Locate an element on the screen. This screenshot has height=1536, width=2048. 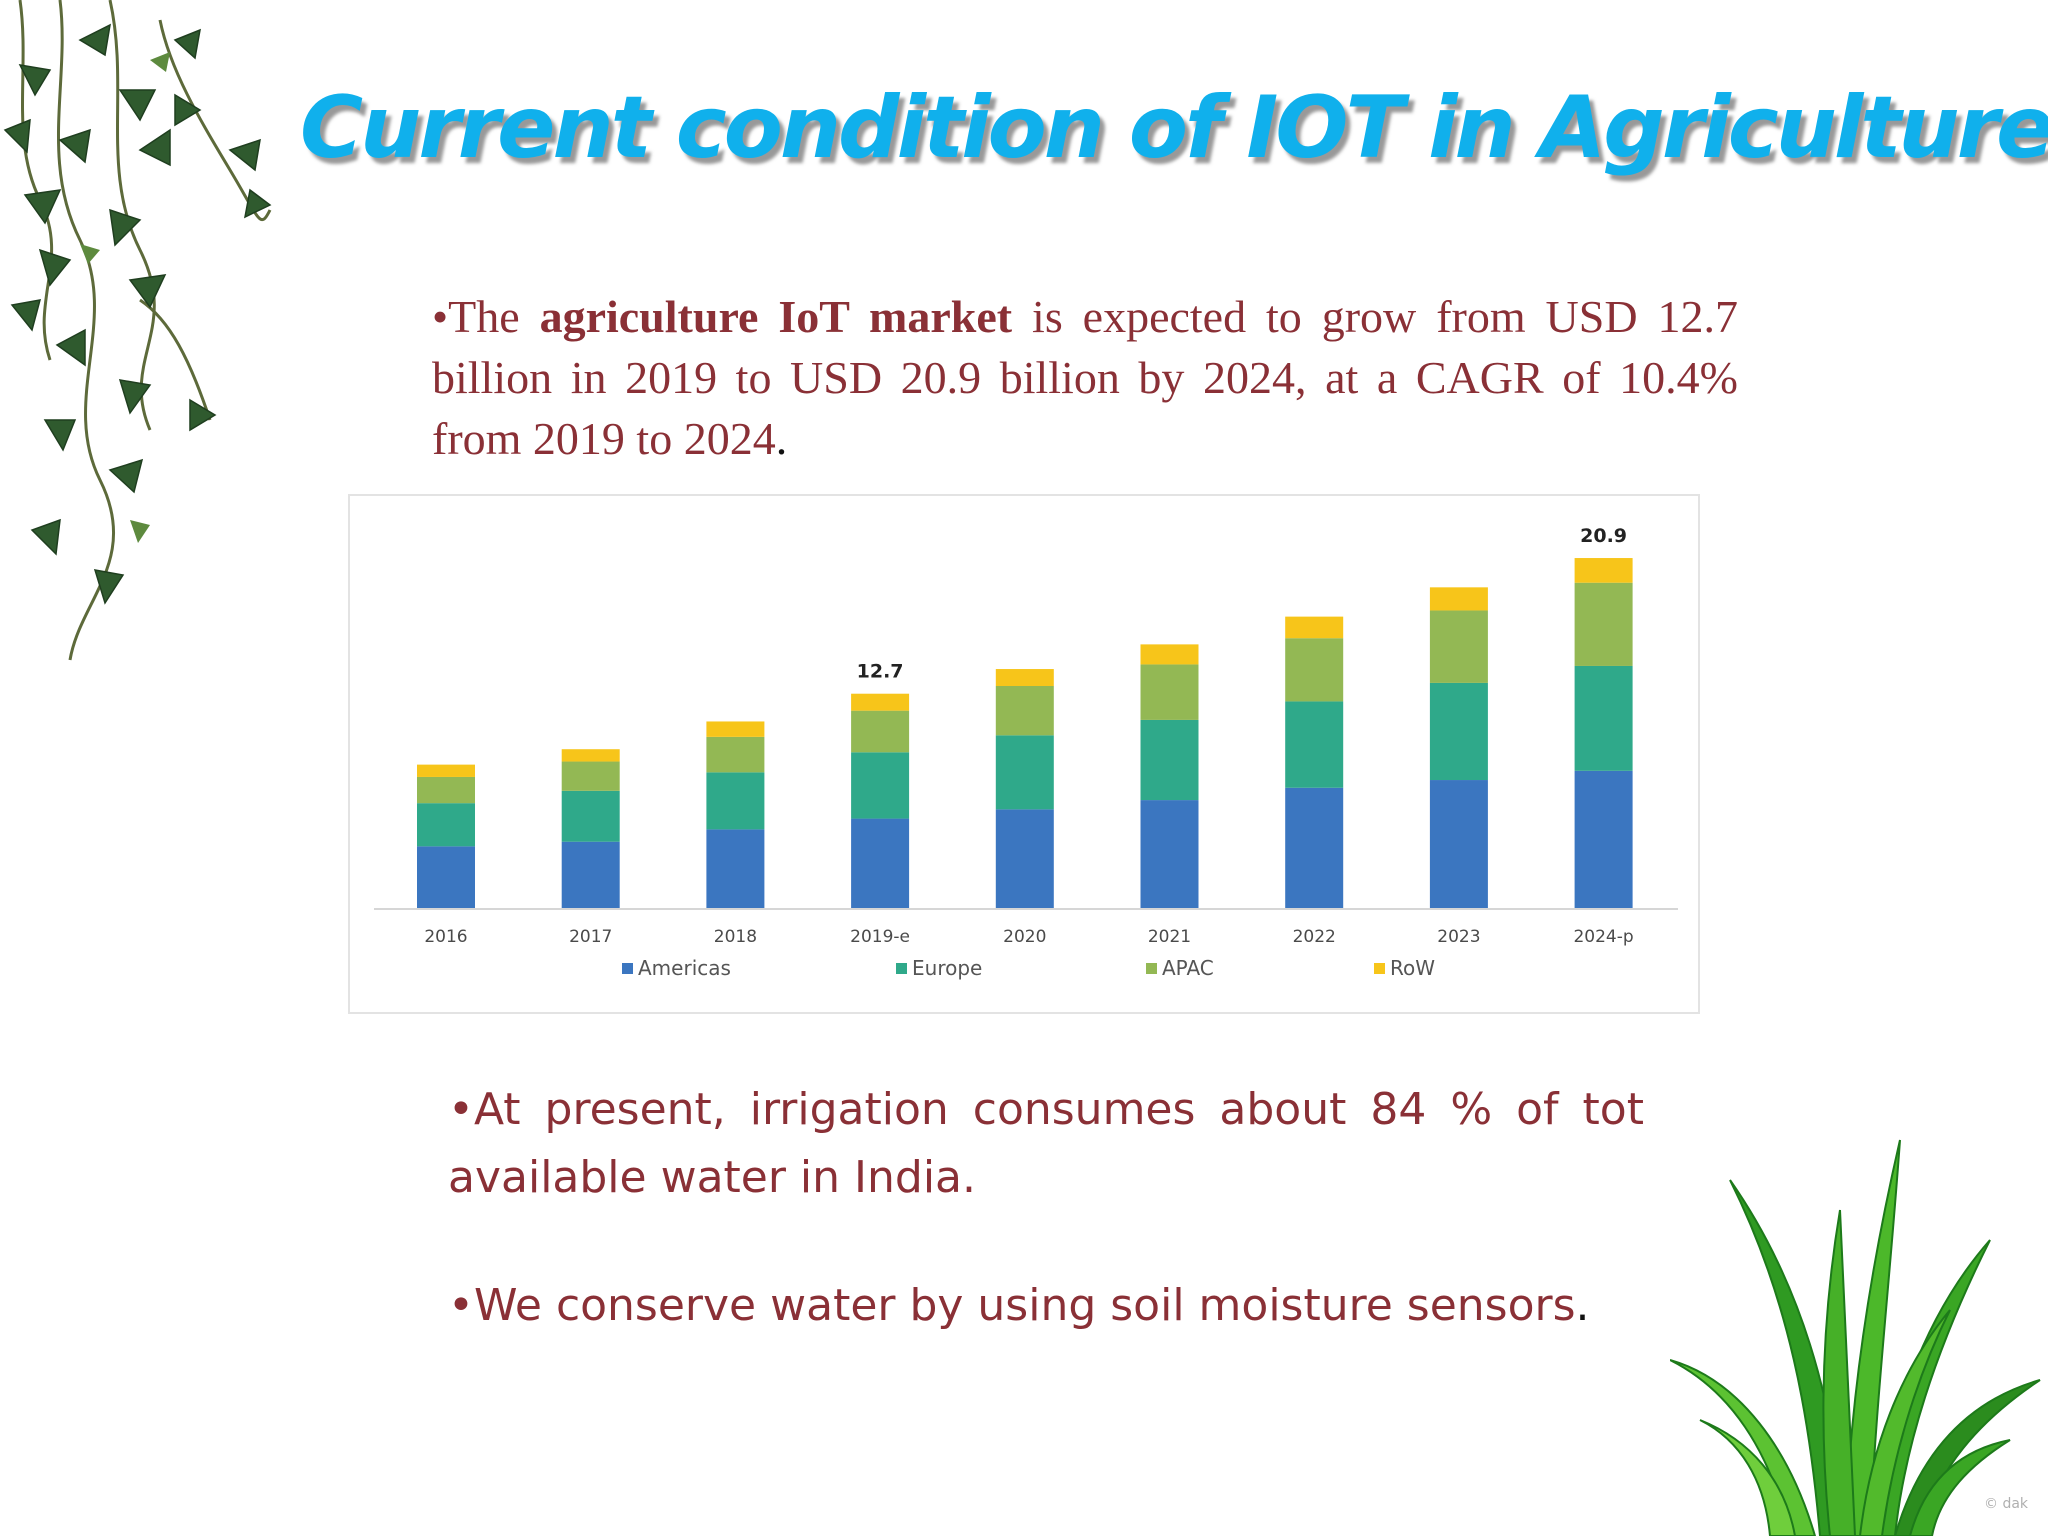
bar-row-2023 is located at coordinates (1458, 599).